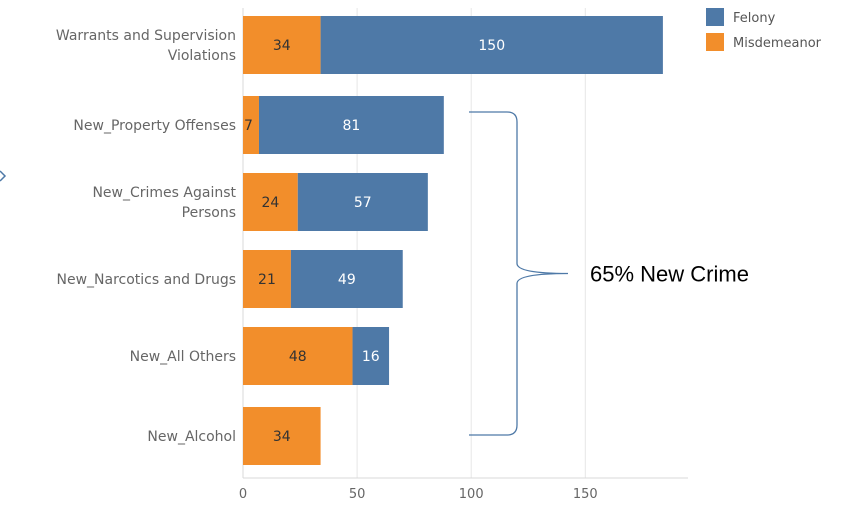 The image size is (864, 505). Describe the element at coordinates (357, 494) in the screenshot. I see `x-tick-label: 50` at that location.